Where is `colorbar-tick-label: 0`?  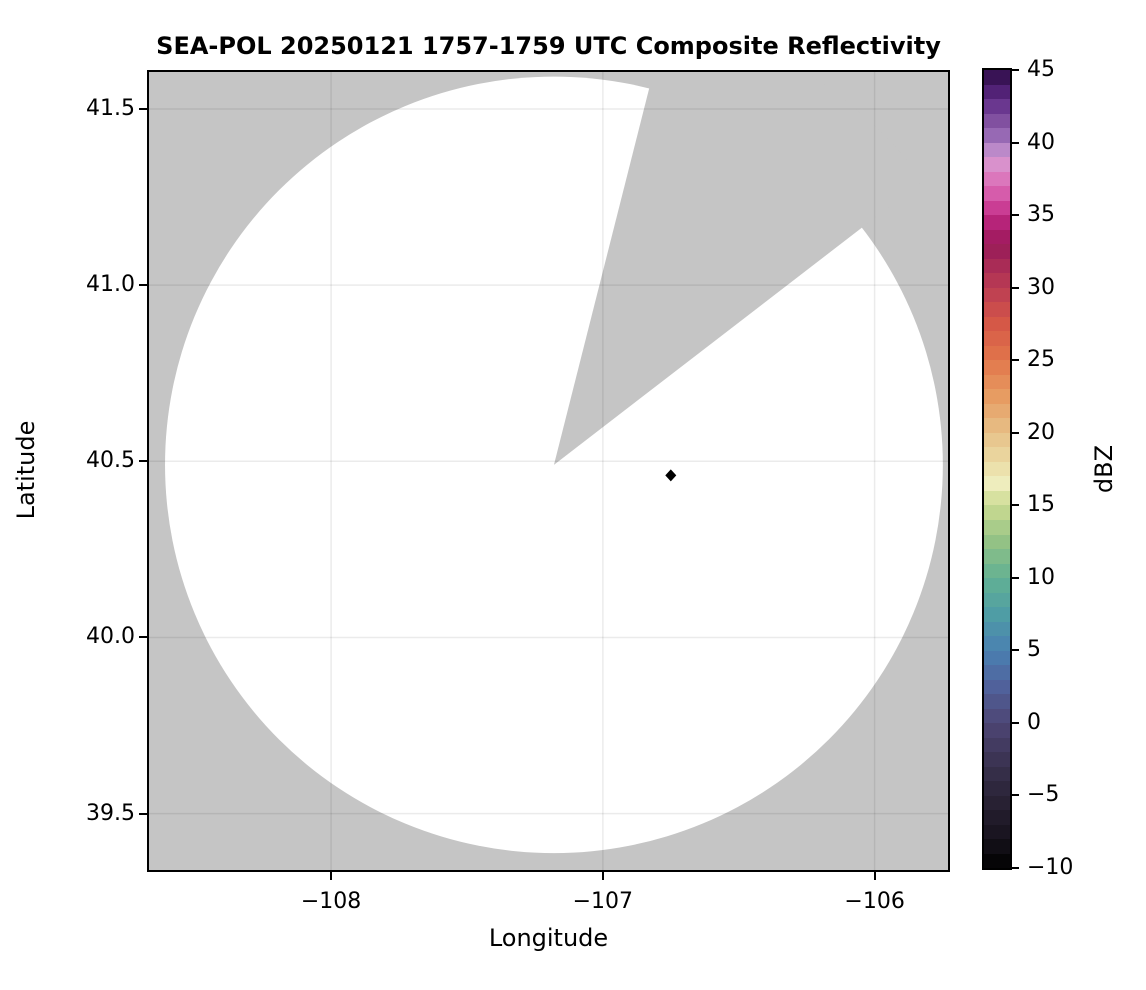 colorbar-tick-label: 0 is located at coordinates (1034, 722).